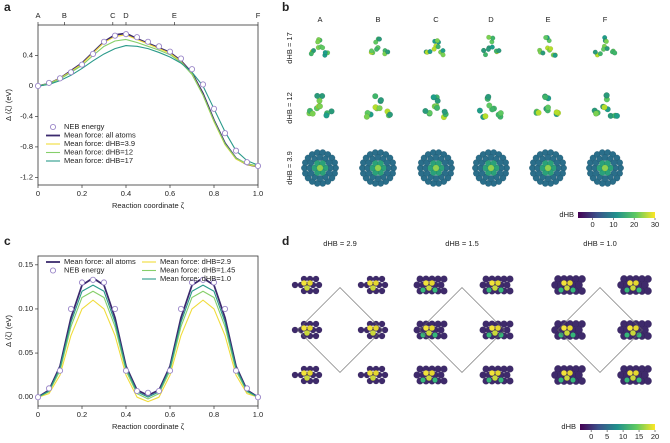  Describe the element at coordinates (258, 15) in the screenshot. I see `top-tick-label: F` at that location.